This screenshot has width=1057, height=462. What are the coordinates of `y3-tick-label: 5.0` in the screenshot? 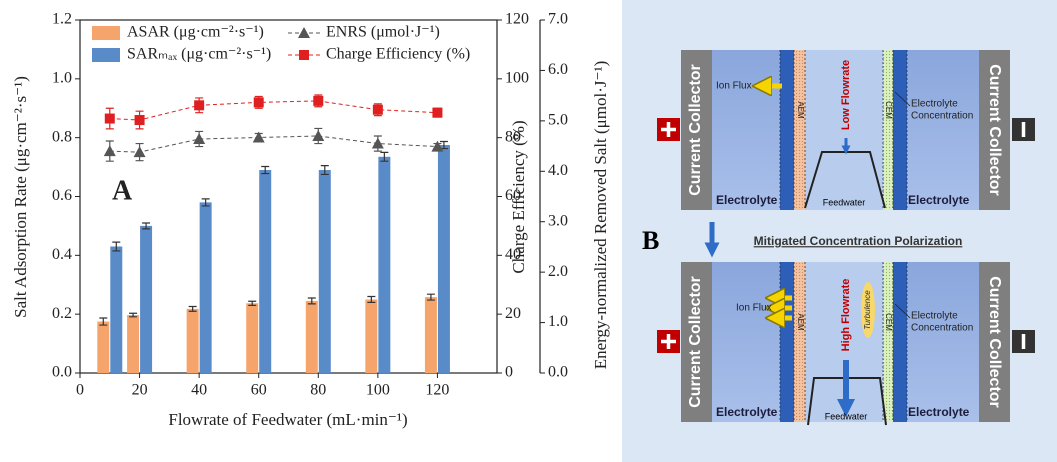 It's located at (558, 120).